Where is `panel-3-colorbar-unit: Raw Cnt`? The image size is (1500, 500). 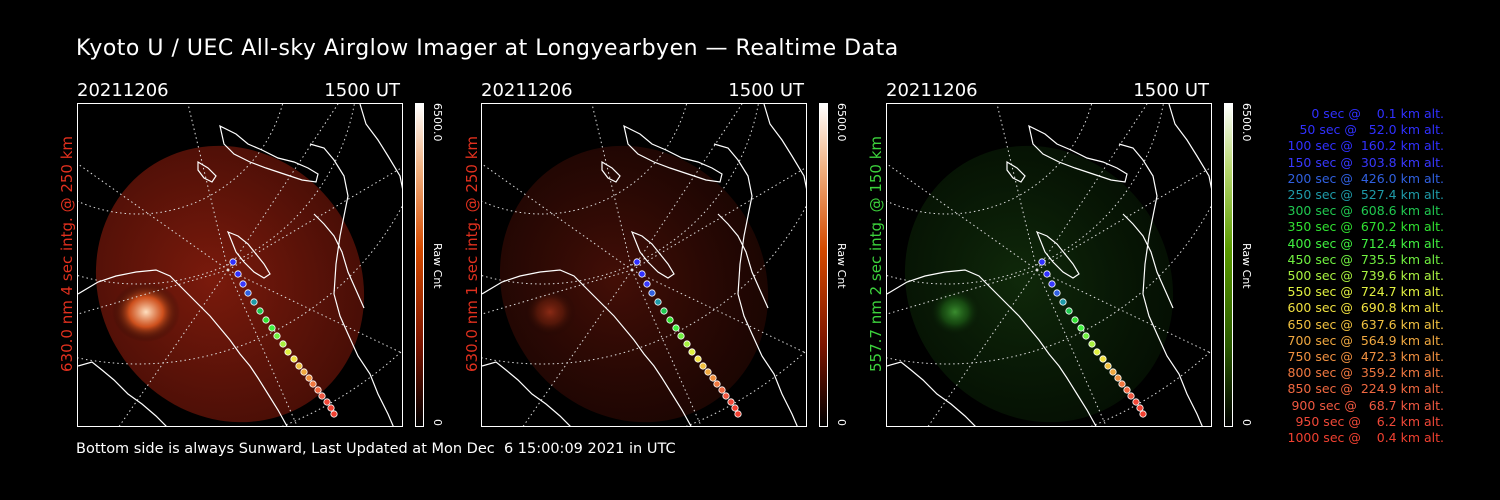 panel-3-colorbar-unit: Raw Cnt is located at coordinates (1246, 266).